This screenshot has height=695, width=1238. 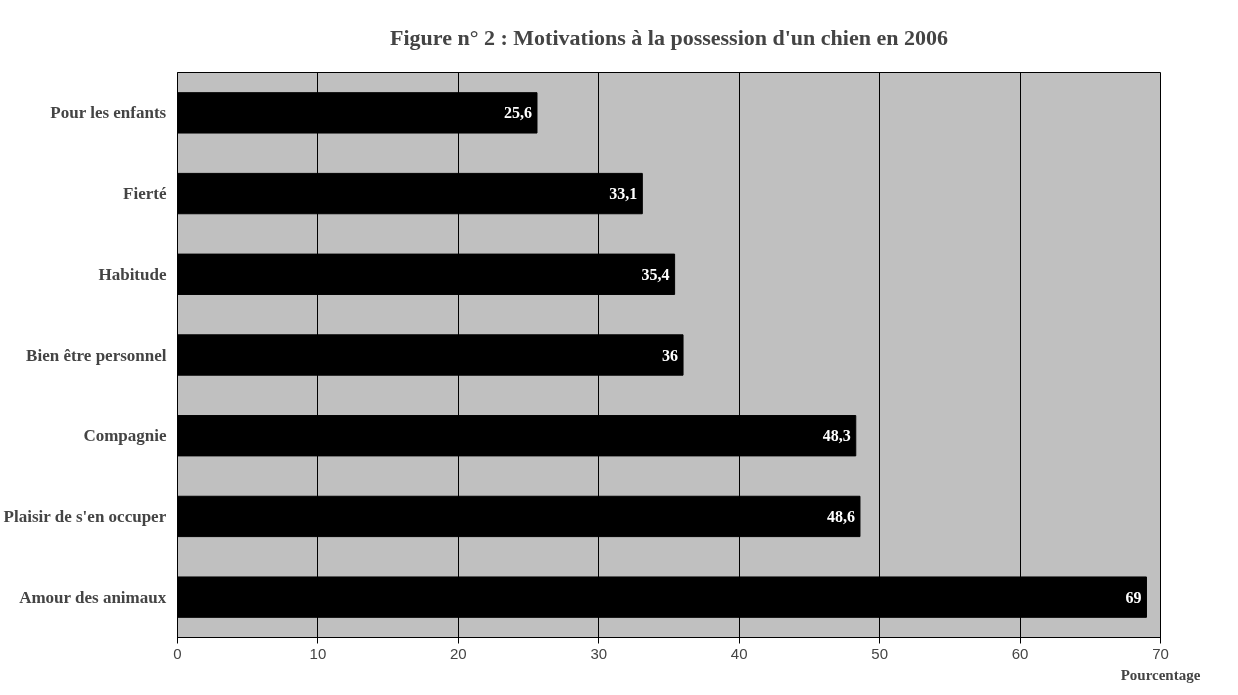 What do you see at coordinates (840, 516) in the screenshot?
I see `data-label: 48,6` at bounding box center [840, 516].